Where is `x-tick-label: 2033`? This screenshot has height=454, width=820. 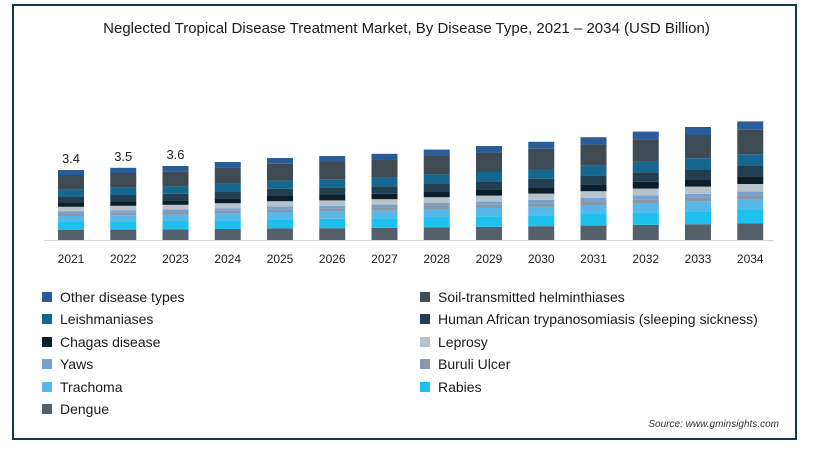
x-tick-label: 2033 is located at coordinates (698, 259).